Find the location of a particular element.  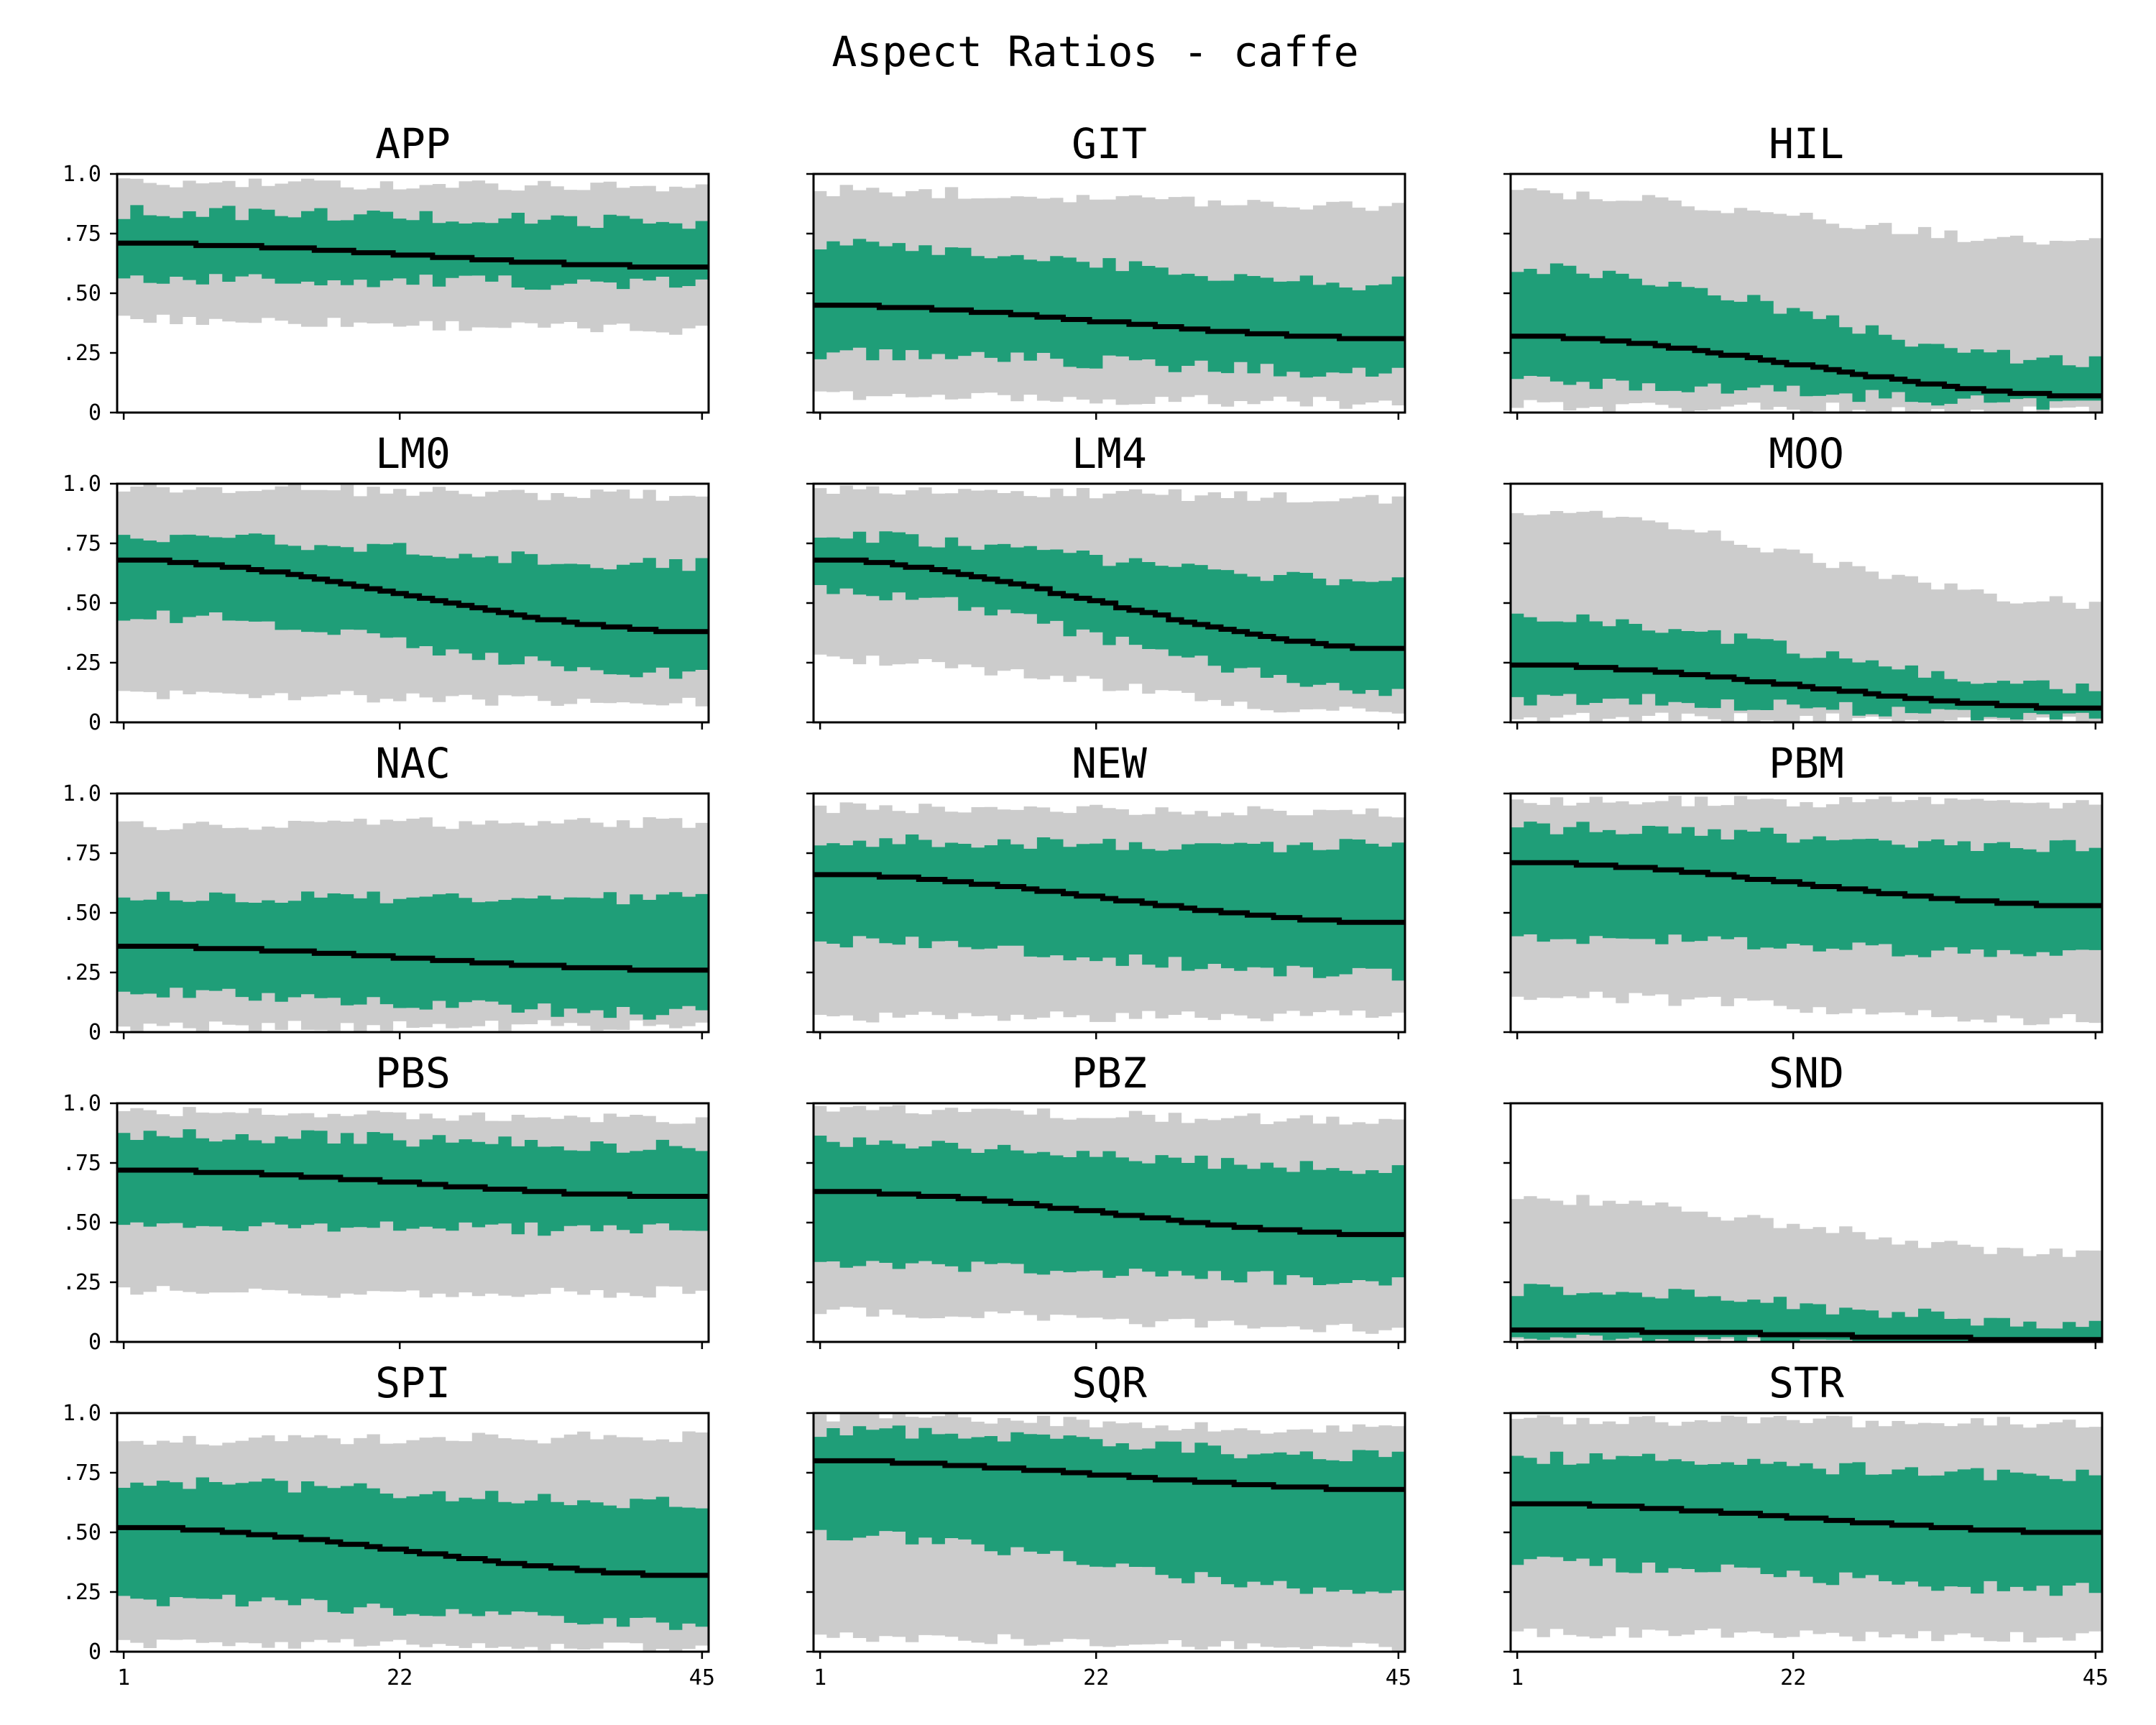

panel-spi: SPI 0 .25 .50 .75 1.0 1 22 45 is located at coordinates (389, 1524).